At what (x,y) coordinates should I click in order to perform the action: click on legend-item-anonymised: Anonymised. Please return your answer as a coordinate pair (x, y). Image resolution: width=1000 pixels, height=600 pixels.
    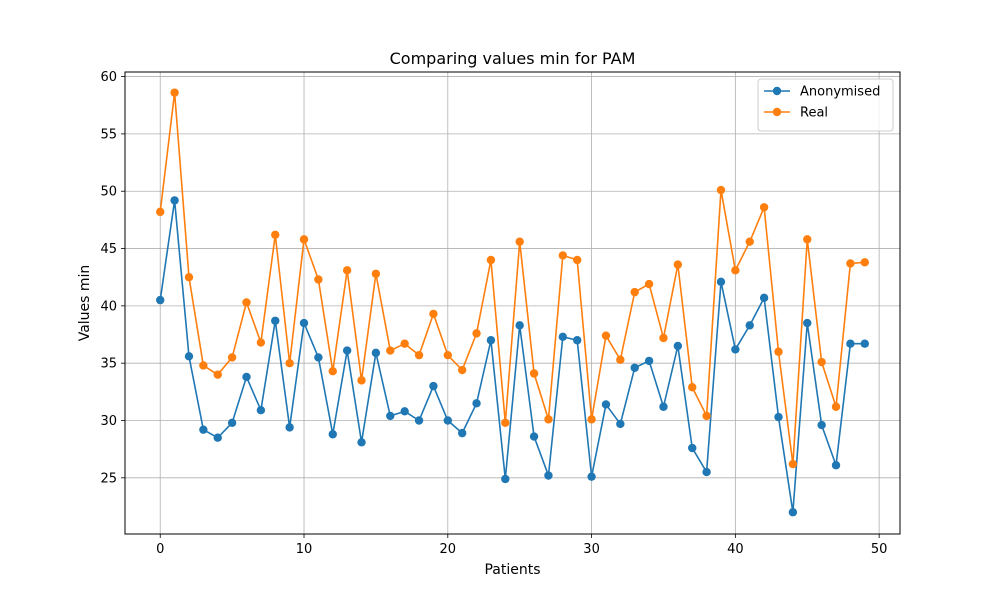
    Looking at the image, I should click on (822, 92).